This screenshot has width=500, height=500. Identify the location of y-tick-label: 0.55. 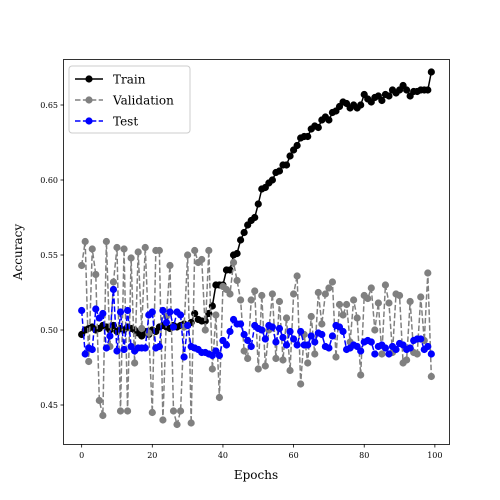
(49, 255).